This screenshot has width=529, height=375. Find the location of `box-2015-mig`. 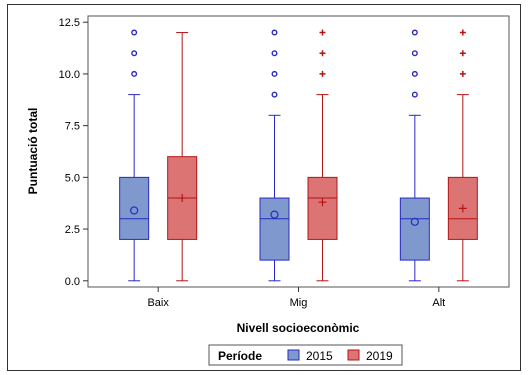

box-2015-mig is located at coordinates (274, 155).